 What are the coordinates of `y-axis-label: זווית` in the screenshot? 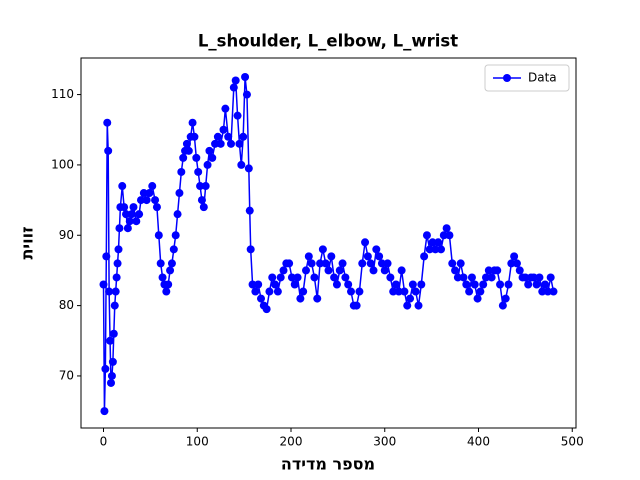 It's located at (27, 242).